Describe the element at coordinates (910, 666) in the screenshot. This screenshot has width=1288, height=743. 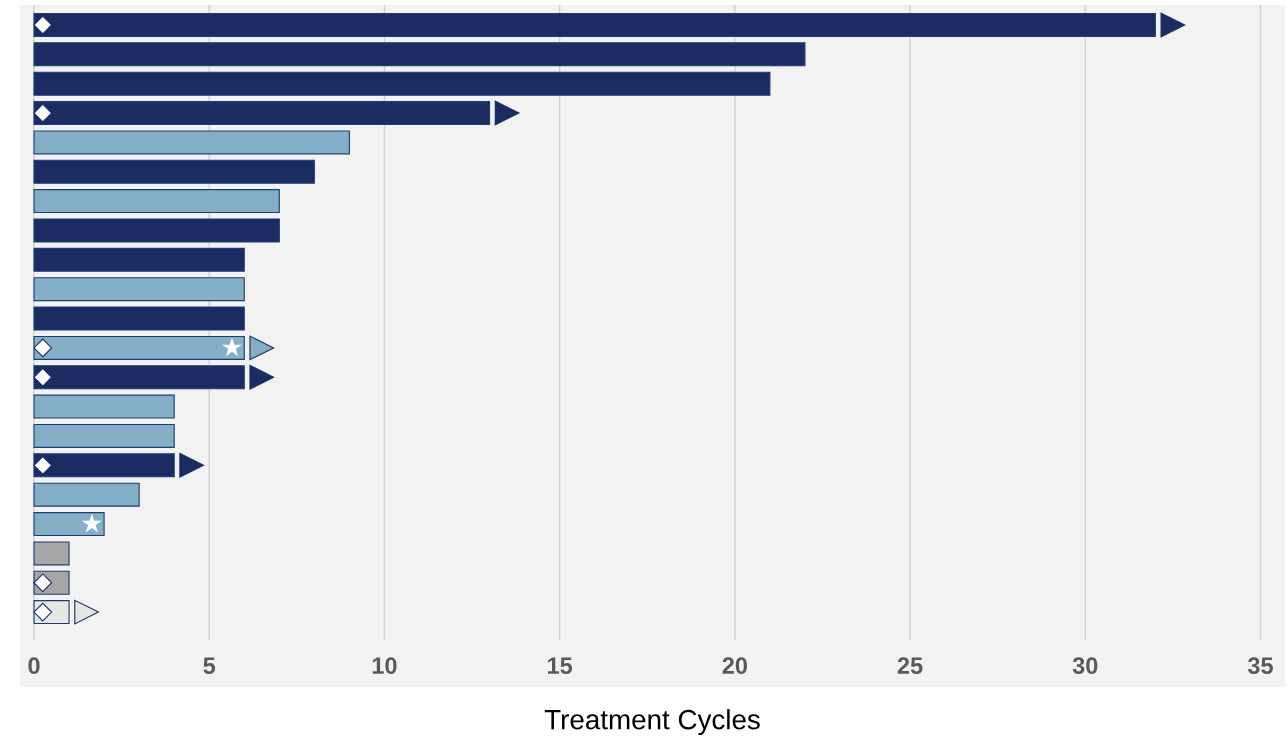
I see `x-tick-label: 25` at that location.